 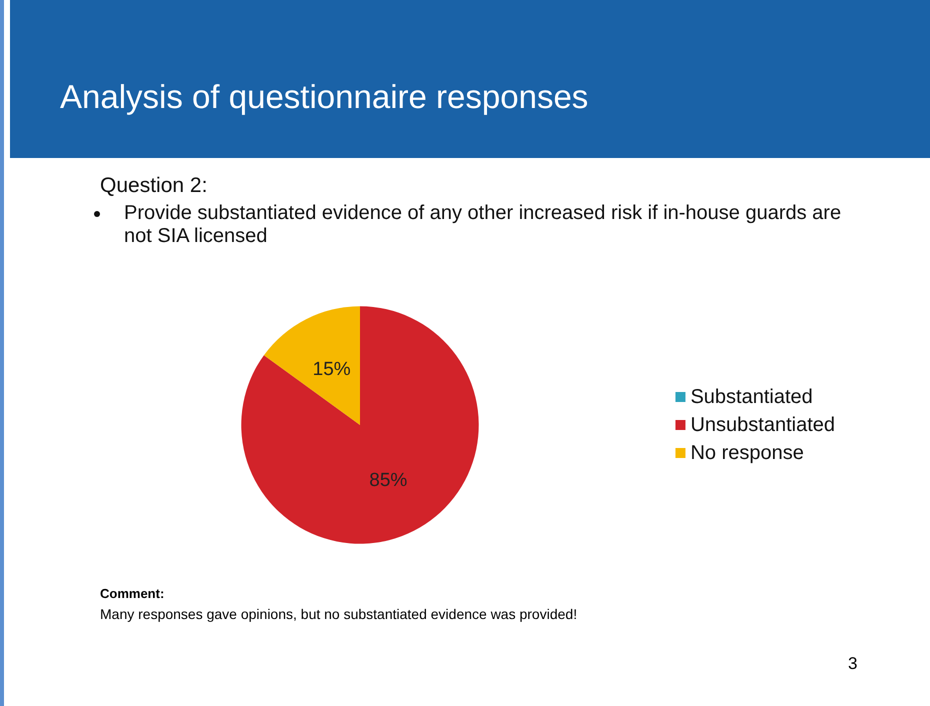 I want to click on legend-label: Unsubstantiated, so click(x=763, y=425).